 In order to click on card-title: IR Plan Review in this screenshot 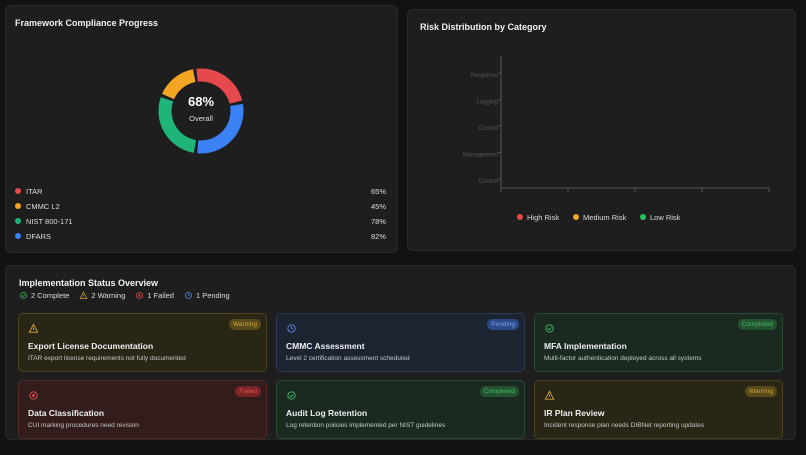, I will do `click(574, 413)`.